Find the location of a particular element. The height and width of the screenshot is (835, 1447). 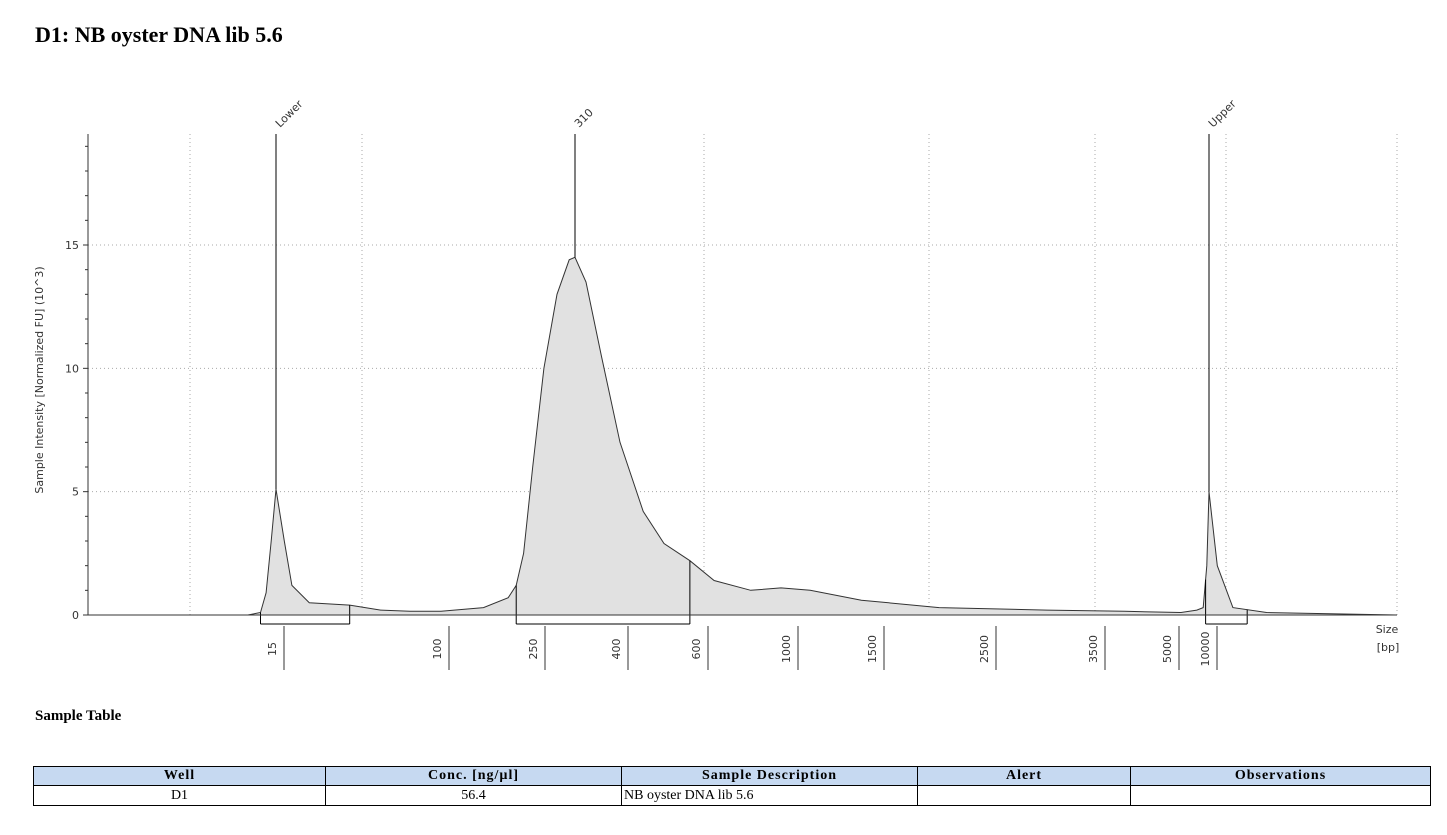

x-axis-label-unit: [bp] is located at coordinates (1388, 647).